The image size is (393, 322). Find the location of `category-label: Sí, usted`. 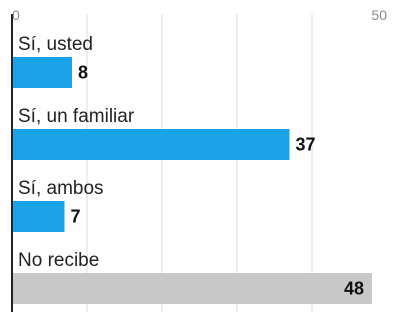

category-label: Sí, usted is located at coordinates (55, 44).